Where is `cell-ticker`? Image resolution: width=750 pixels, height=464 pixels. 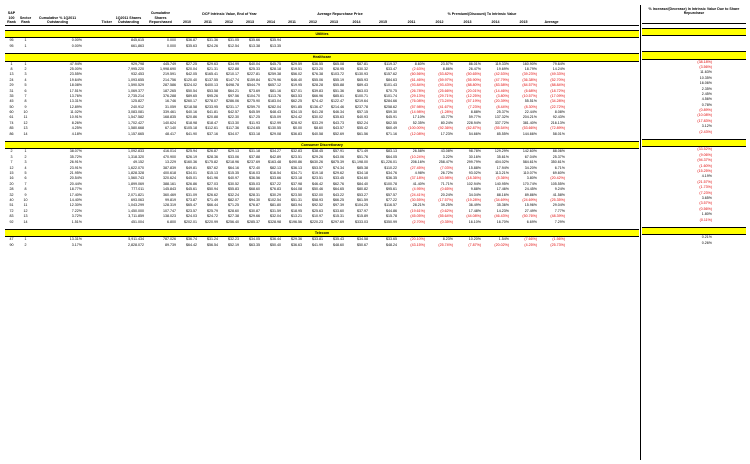 cell-ticker is located at coordinates (98, 222).